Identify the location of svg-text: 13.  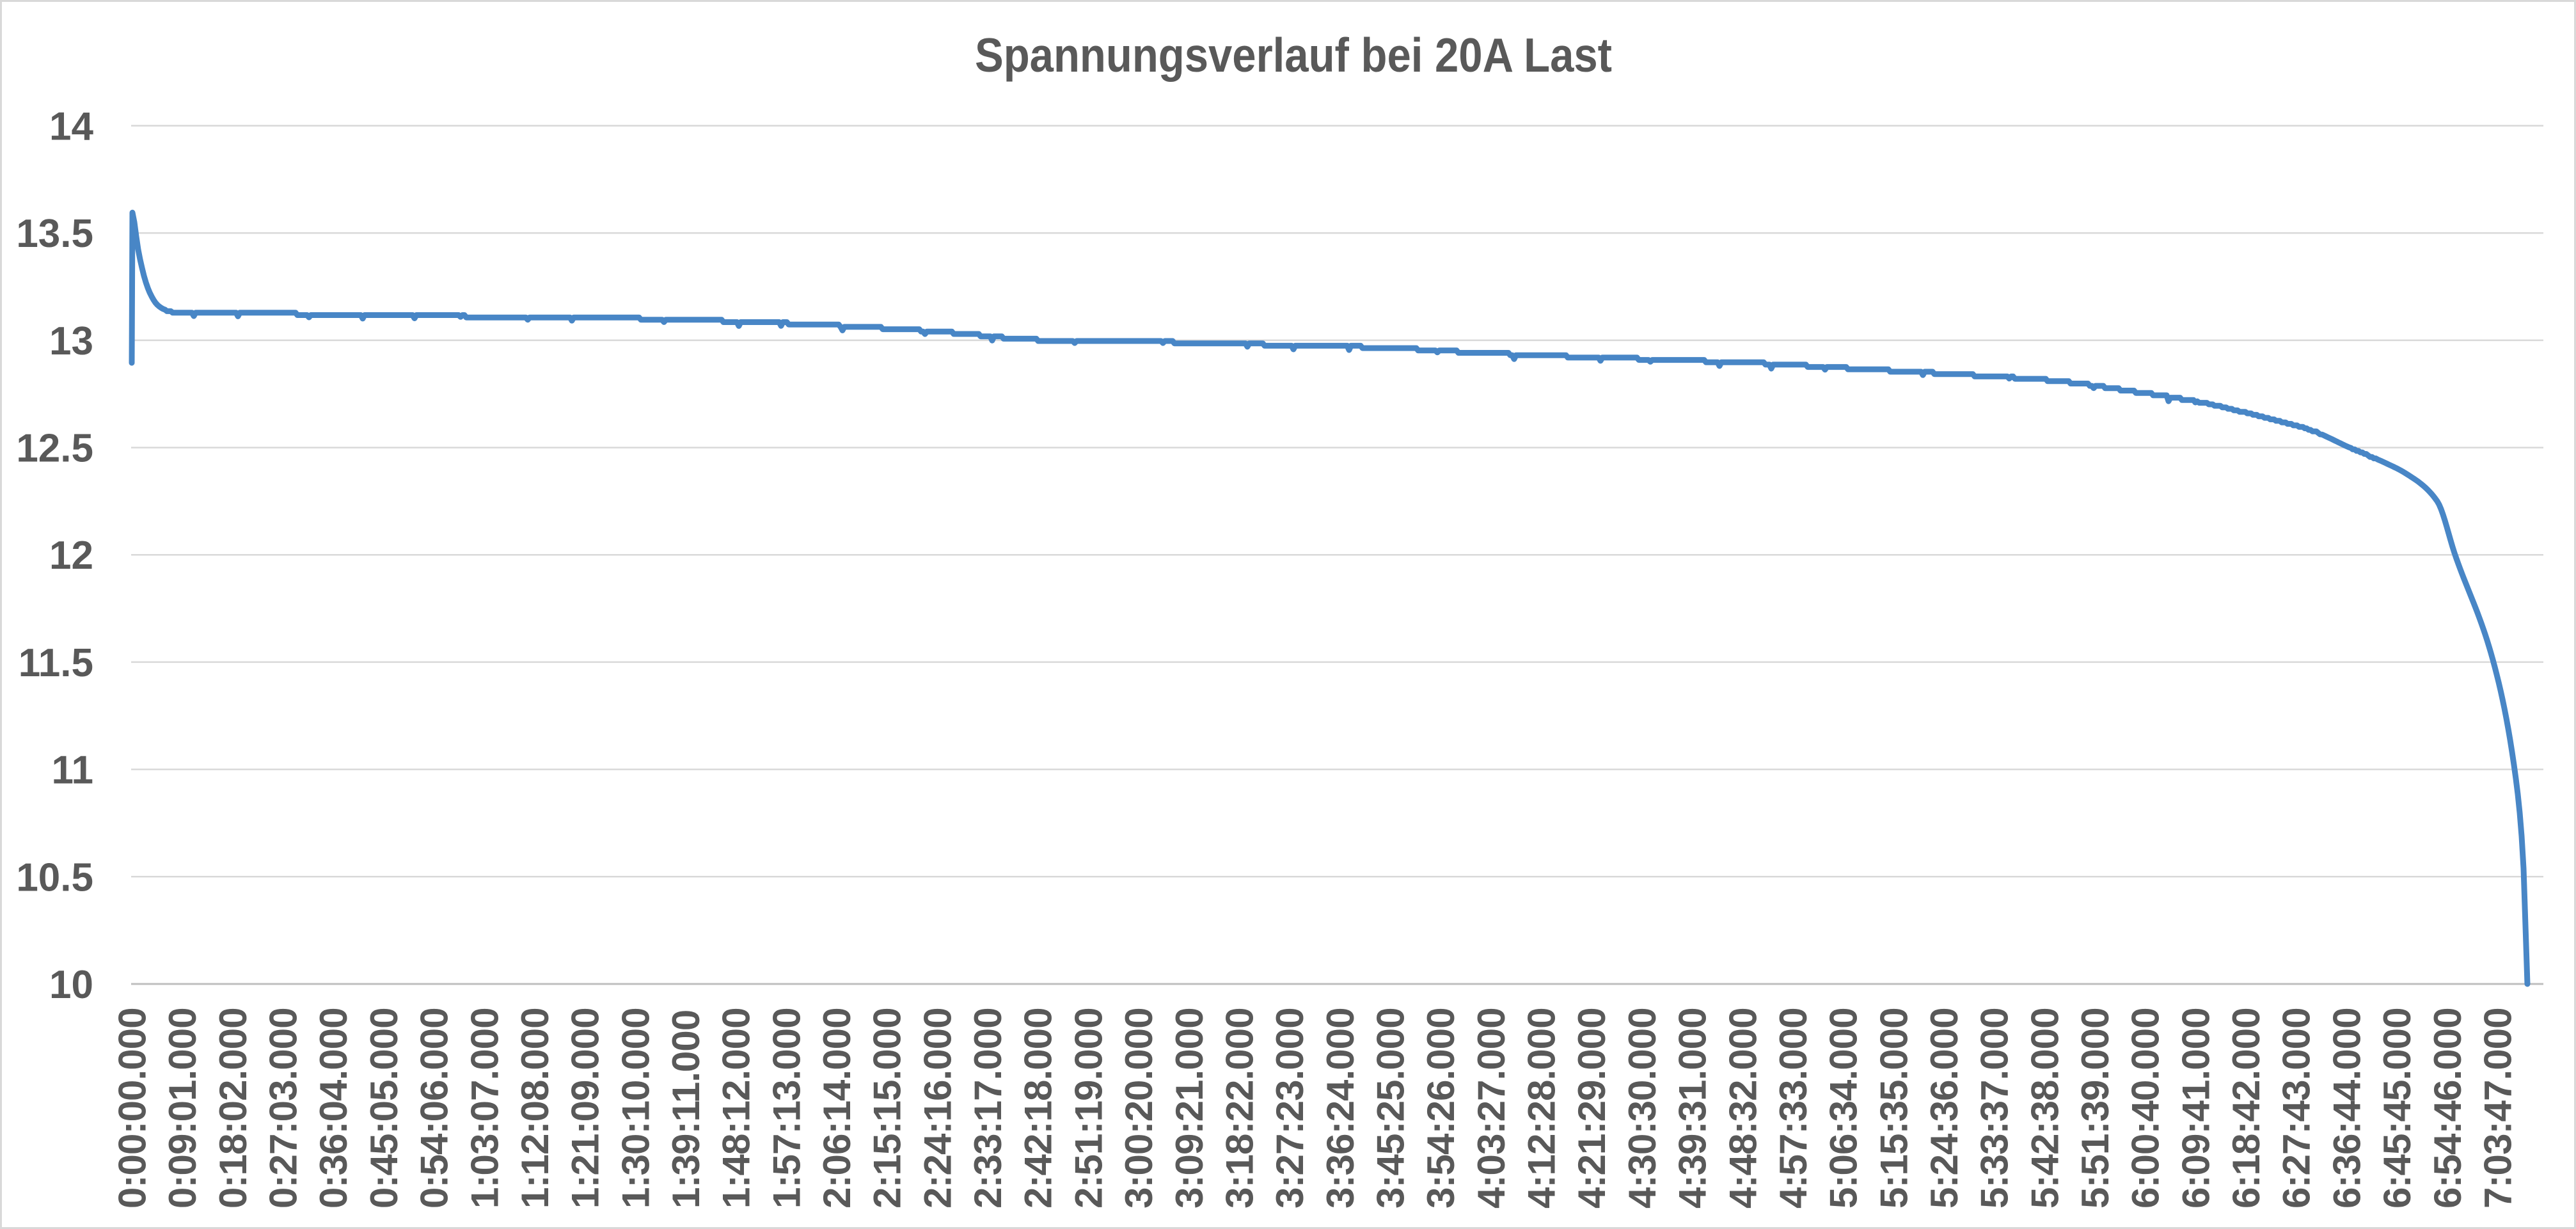
(71, 341).